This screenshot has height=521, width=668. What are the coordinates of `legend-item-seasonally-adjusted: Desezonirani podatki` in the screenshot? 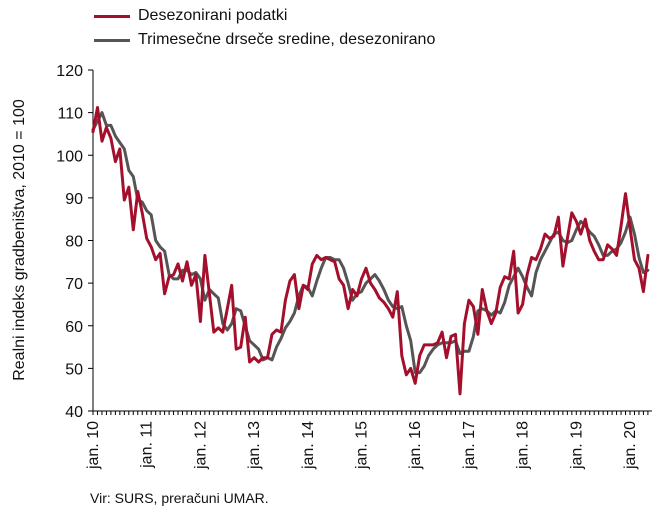 It's located at (264, 16).